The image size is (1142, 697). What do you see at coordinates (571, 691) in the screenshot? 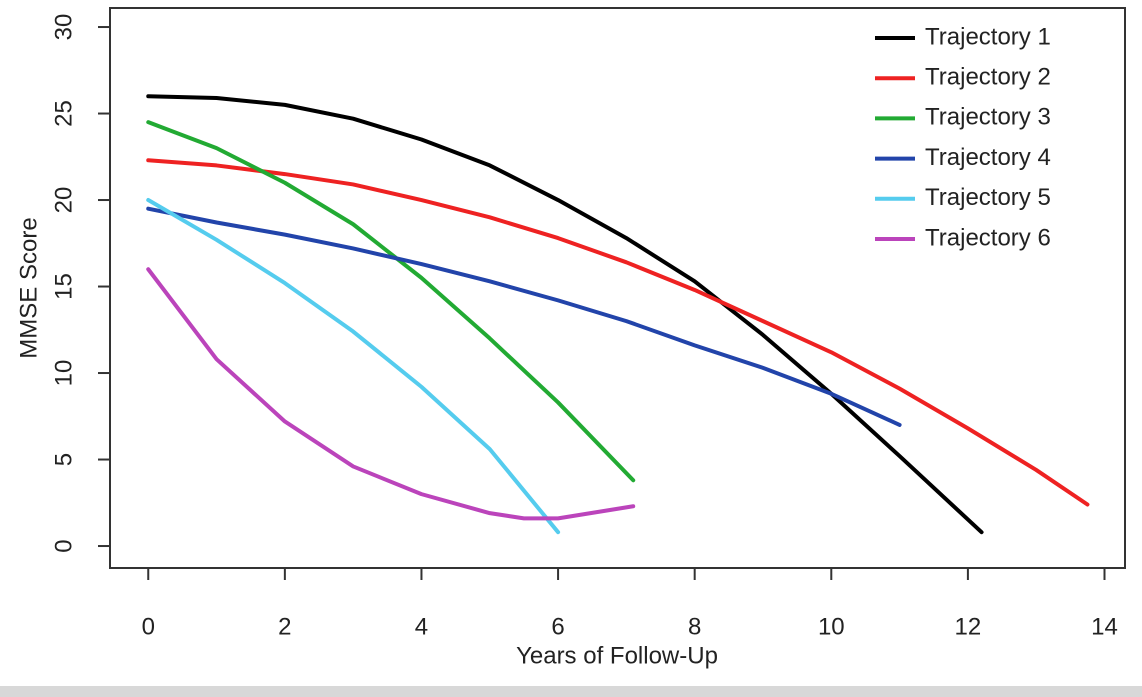
I see `bottom-border` at bounding box center [571, 691].